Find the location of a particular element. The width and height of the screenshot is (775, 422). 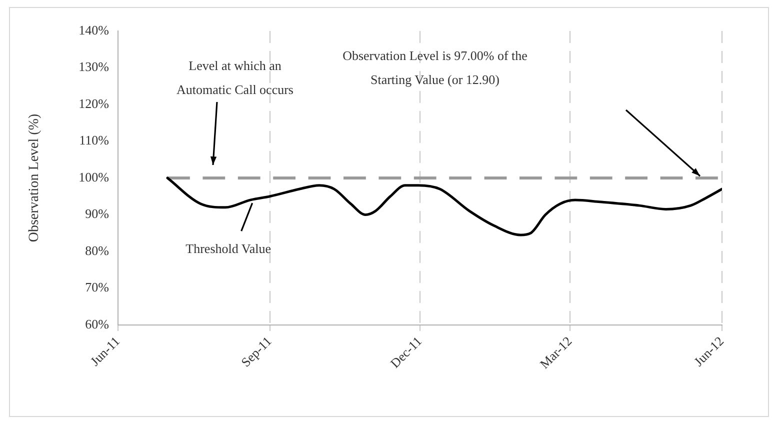

line-series is located at coordinates (444, 206).